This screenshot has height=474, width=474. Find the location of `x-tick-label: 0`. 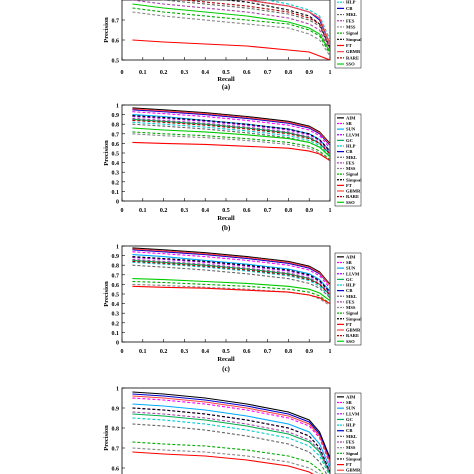

x-tick-label: 0 is located at coordinates (122, 73).